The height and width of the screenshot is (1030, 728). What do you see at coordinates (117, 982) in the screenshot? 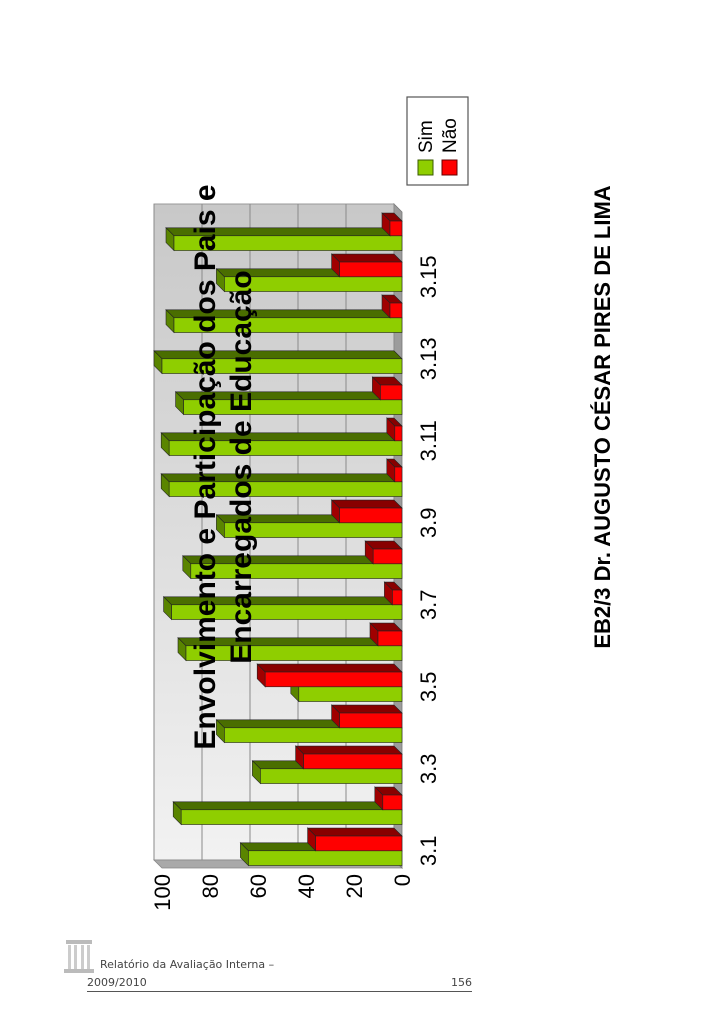
I see `footer-year: 2009/2010` at bounding box center [117, 982].